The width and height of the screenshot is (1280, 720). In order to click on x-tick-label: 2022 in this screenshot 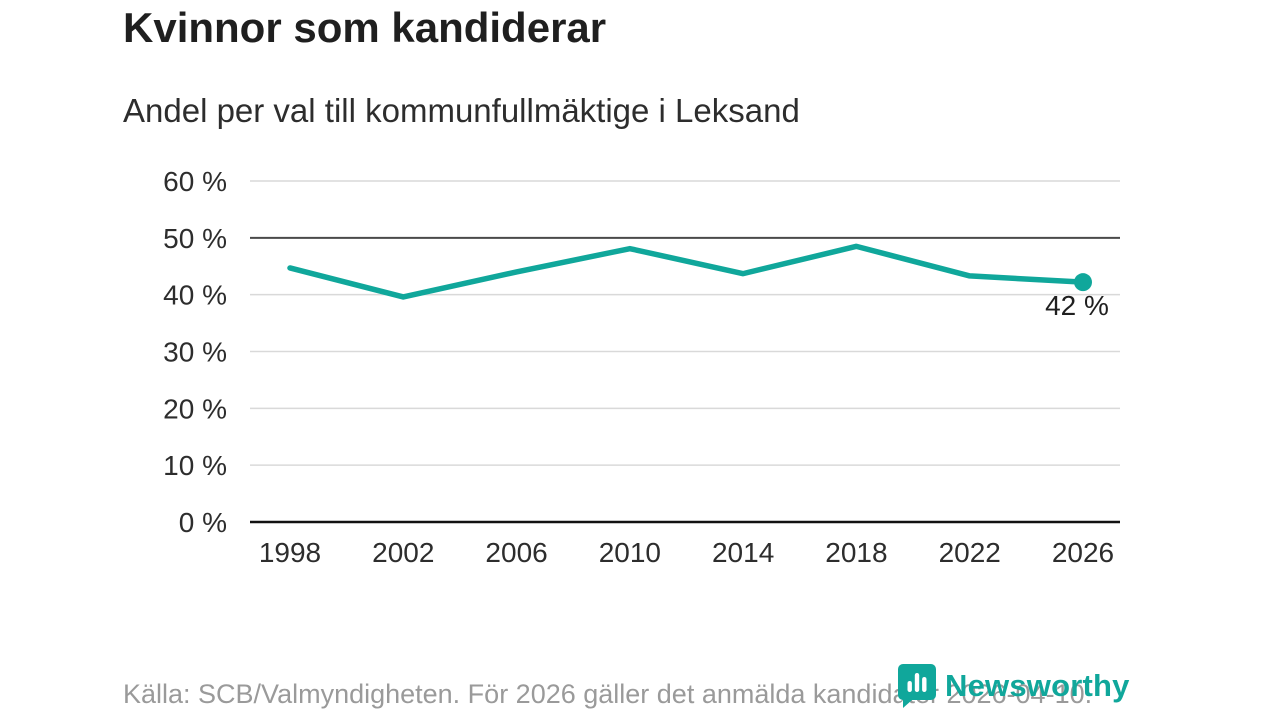, I will do `click(970, 552)`.